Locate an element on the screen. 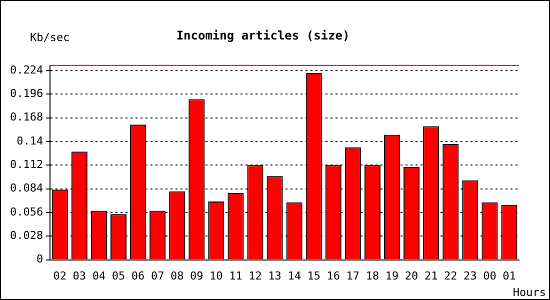  x-tick-label: 18 is located at coordinates (373, 275).